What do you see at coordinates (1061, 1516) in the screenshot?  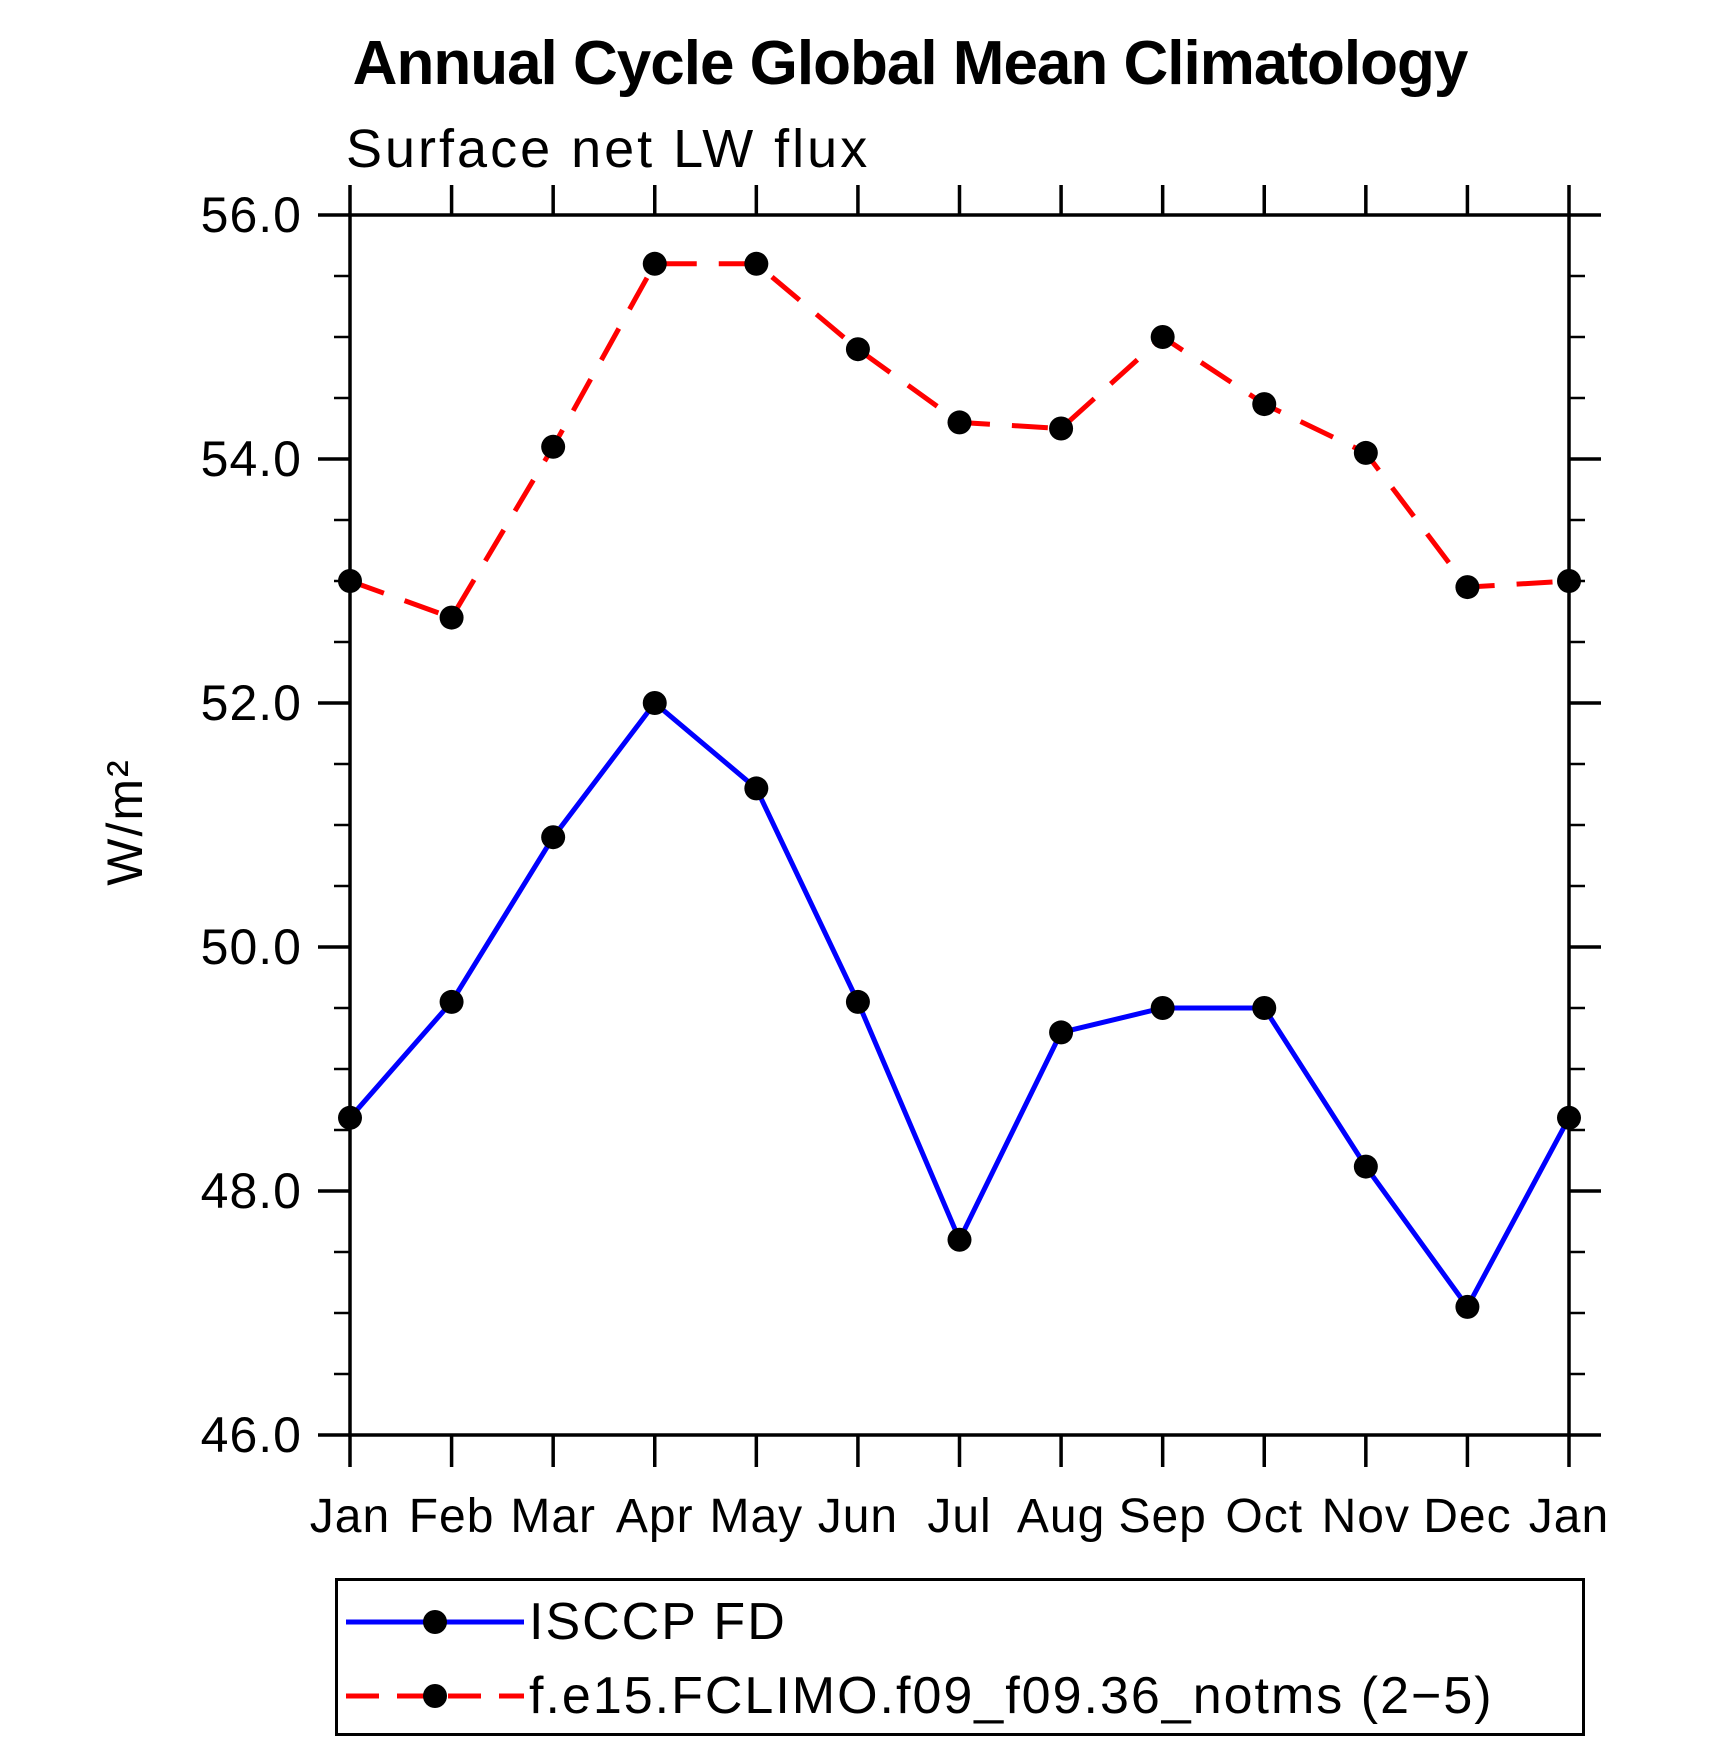 I see `x-tick-label: Aug` at bounding box center [1061, 1516].